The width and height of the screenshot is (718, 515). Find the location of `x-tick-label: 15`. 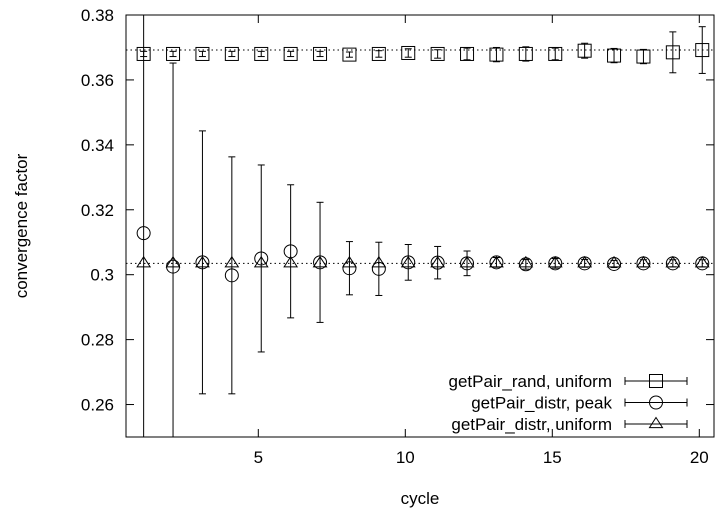

x-tick-label: 15 is located at coordinates (552, 457).